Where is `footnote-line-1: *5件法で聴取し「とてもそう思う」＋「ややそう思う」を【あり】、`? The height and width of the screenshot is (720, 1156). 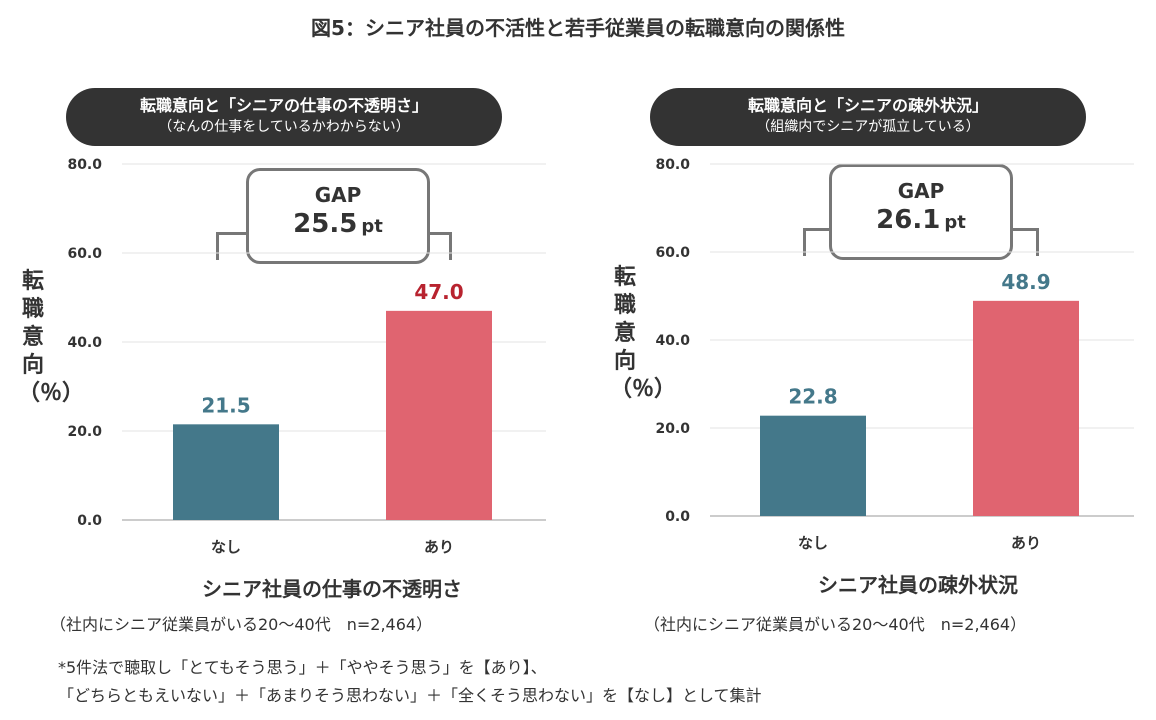 footnote-line-1: *5件法で聴取し「とてもそう思う」＋「ややそう思う」を【あり】、 is located at coordinates (302, 667).